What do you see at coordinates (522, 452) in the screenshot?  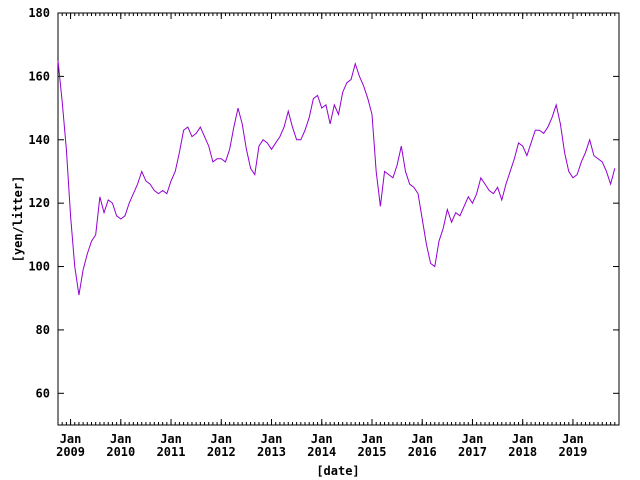 I see `x-tick-label-year: 2018` at bounding box center [522, 452].